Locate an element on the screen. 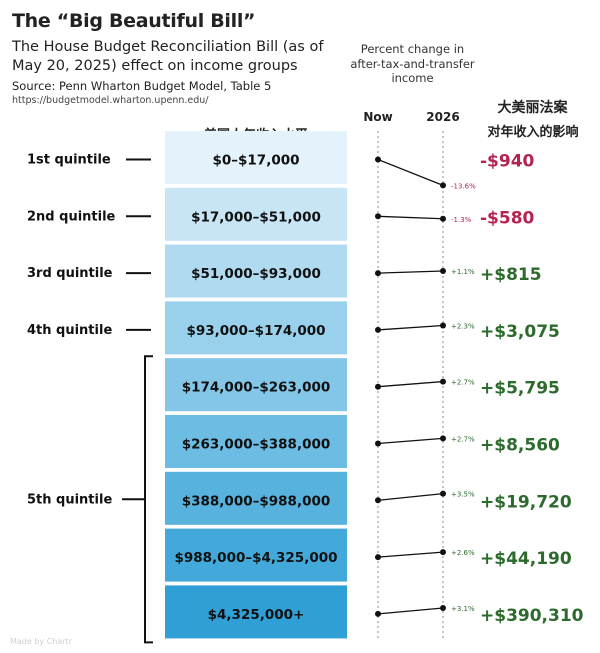  quintile-label: 3rd quintile is located at coordinates (70, 273).